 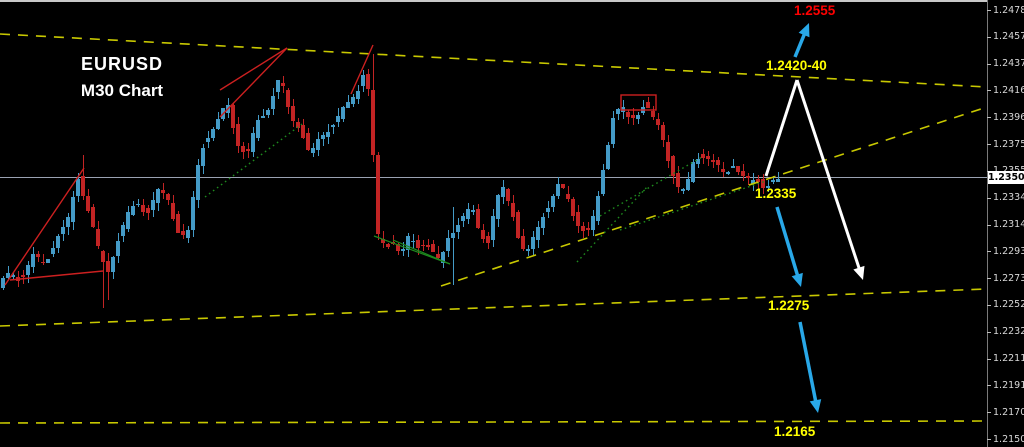 I want to click on axis-price-label: 1.23550, so click(x=1008, y=170).